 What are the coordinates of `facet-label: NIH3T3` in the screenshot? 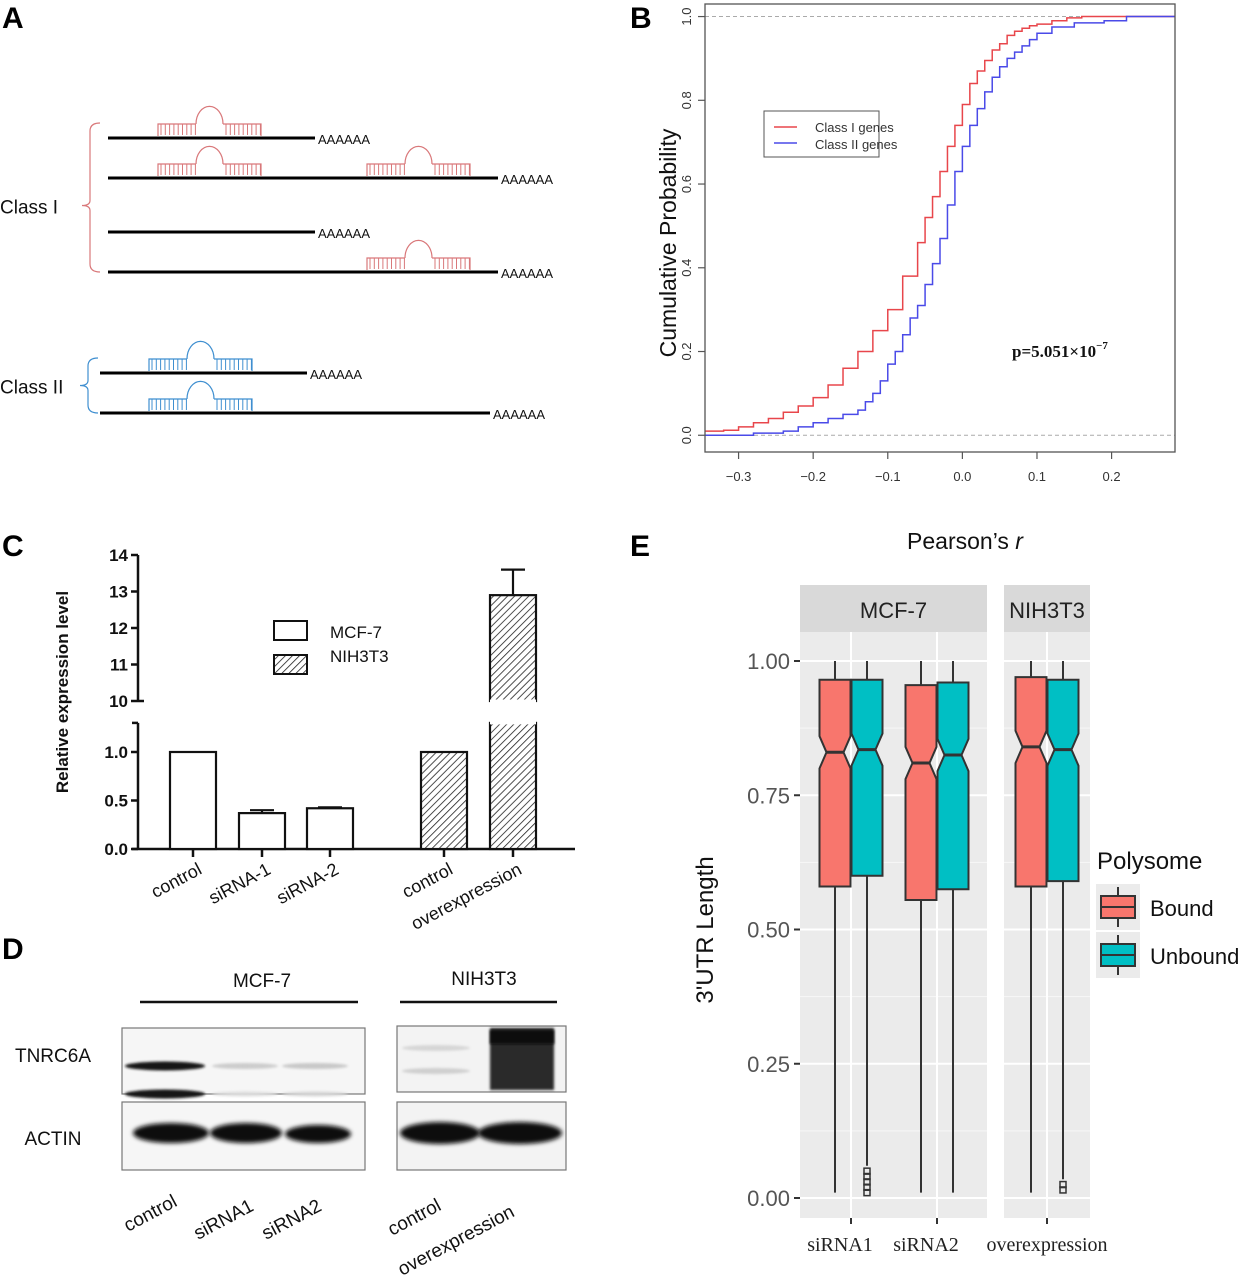 It's located at (1047, 610).